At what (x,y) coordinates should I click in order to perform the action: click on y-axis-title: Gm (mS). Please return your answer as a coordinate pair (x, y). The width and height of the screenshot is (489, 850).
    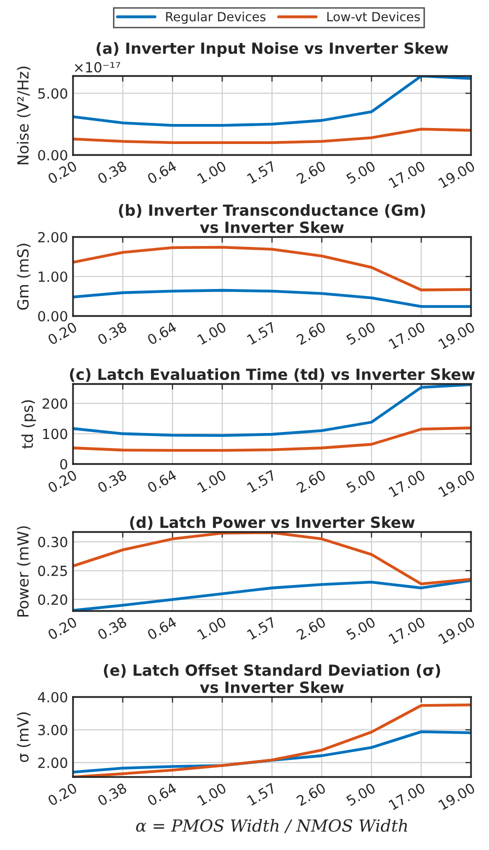
    Looking at the image, I should click on (23, 277).